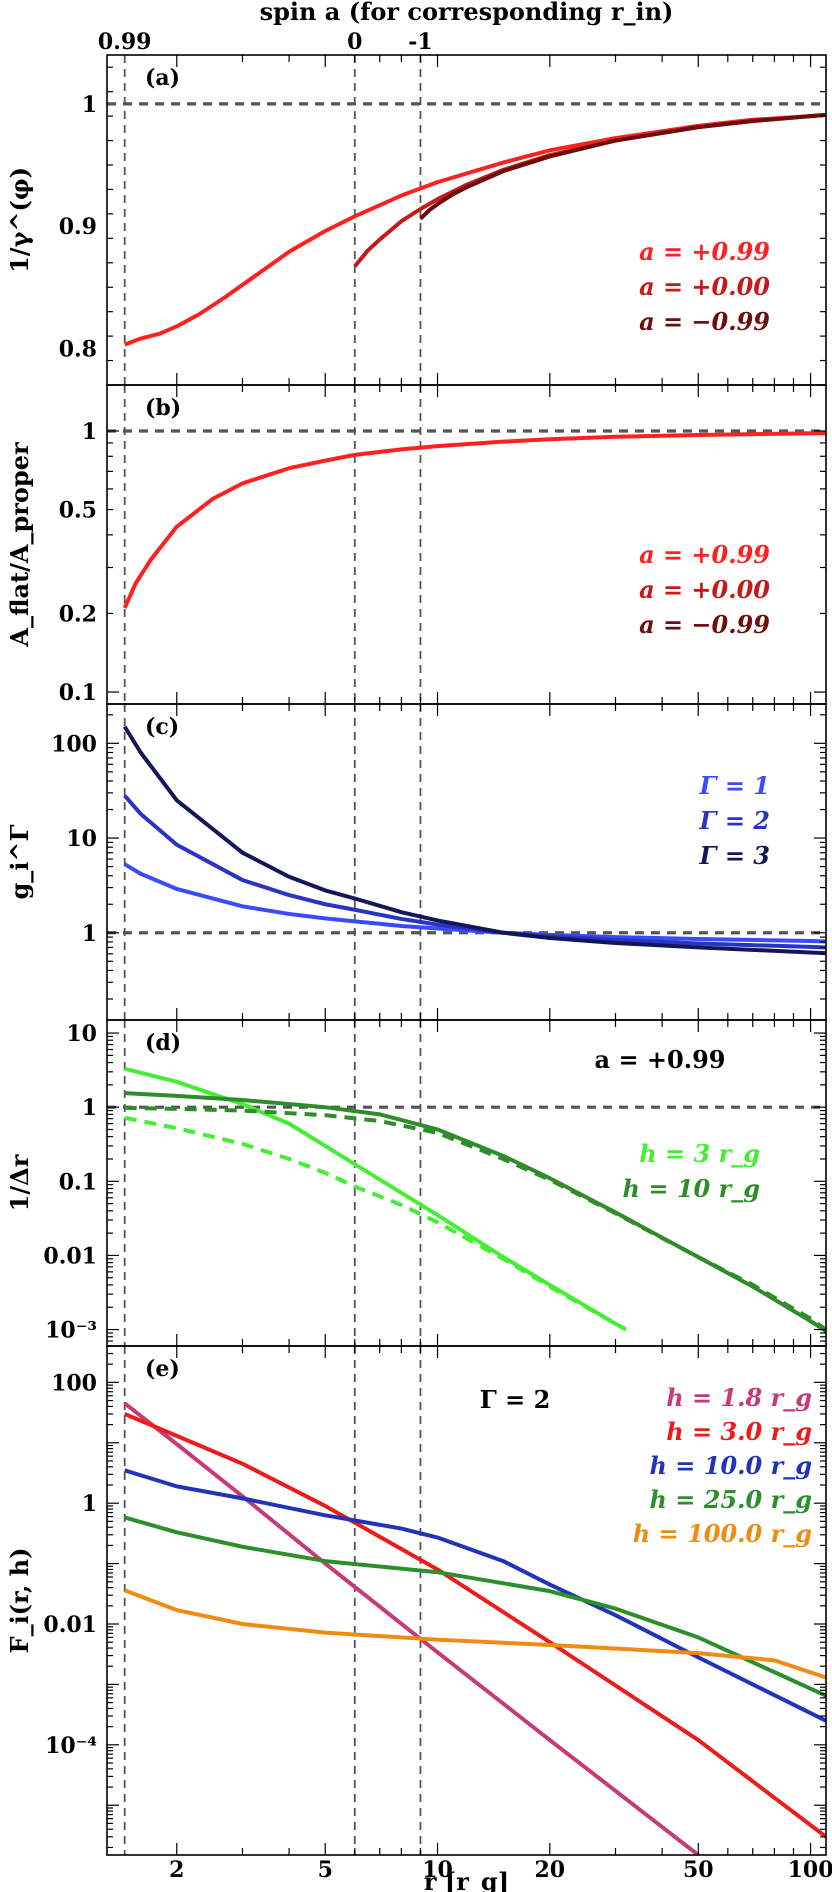 The height and width of the screenshot is (1892, 832). Describe the element at coordinates (176, 1870) in the screenshot. I see `x-tick-label-0: 2` at that location.